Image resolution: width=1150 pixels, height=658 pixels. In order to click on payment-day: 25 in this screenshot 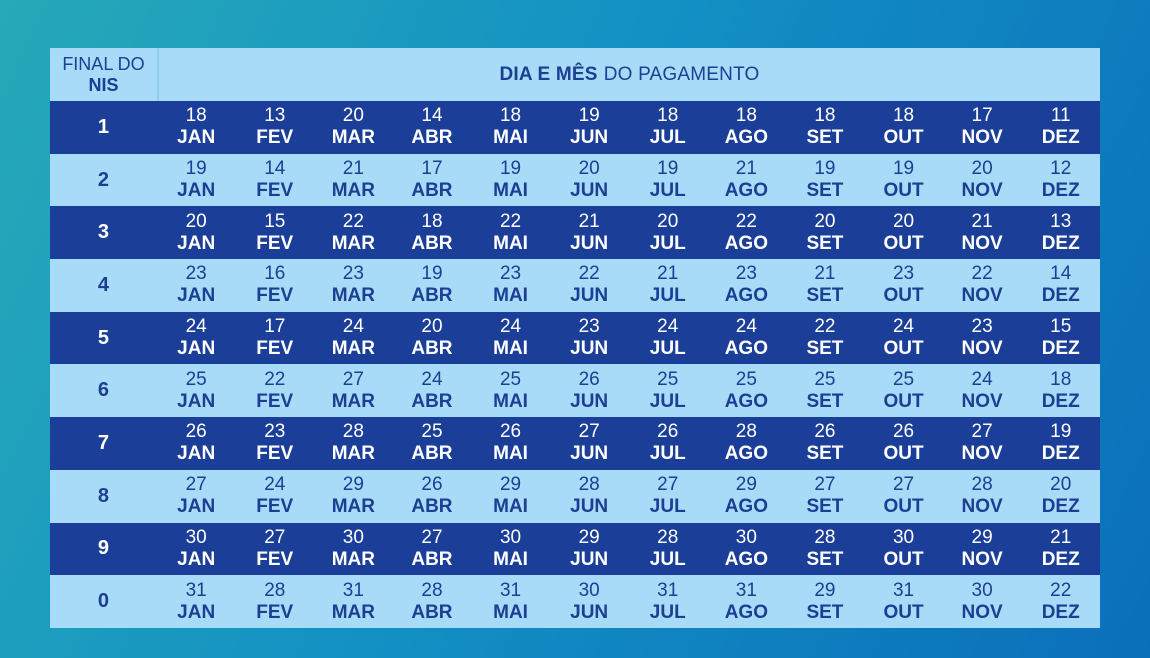, I will do `click(825, 379)`.